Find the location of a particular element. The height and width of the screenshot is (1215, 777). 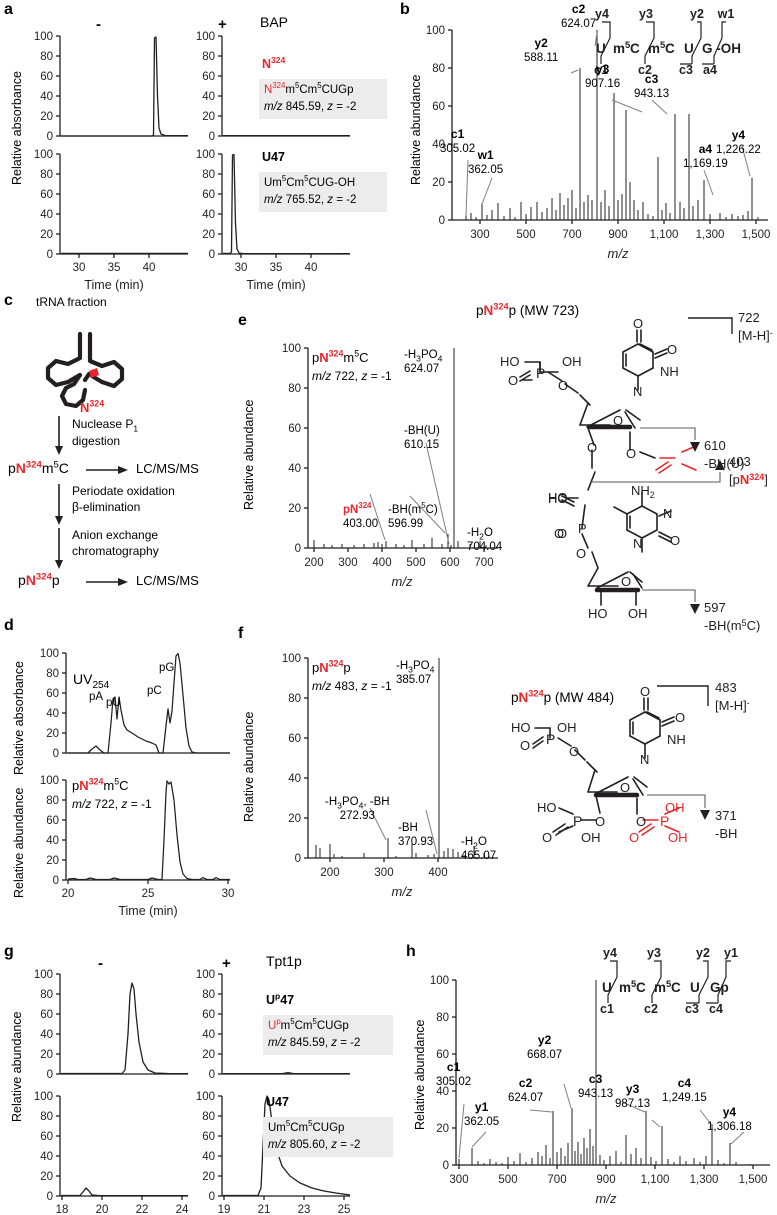

svg-text: c4 is located at coordinates (716, 1009).